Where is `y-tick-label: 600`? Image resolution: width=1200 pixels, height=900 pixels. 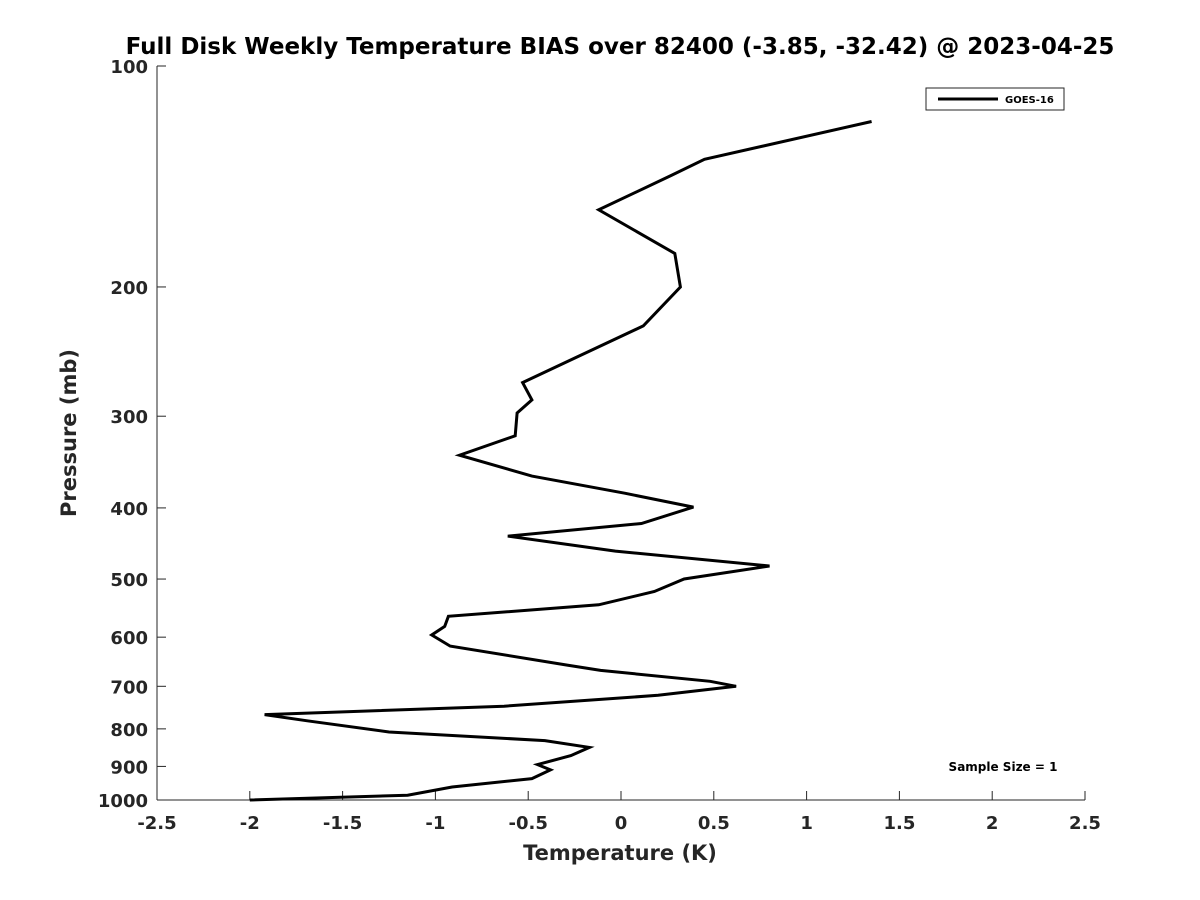 y-tick-label: 600 is located at coordinates (129, 638).